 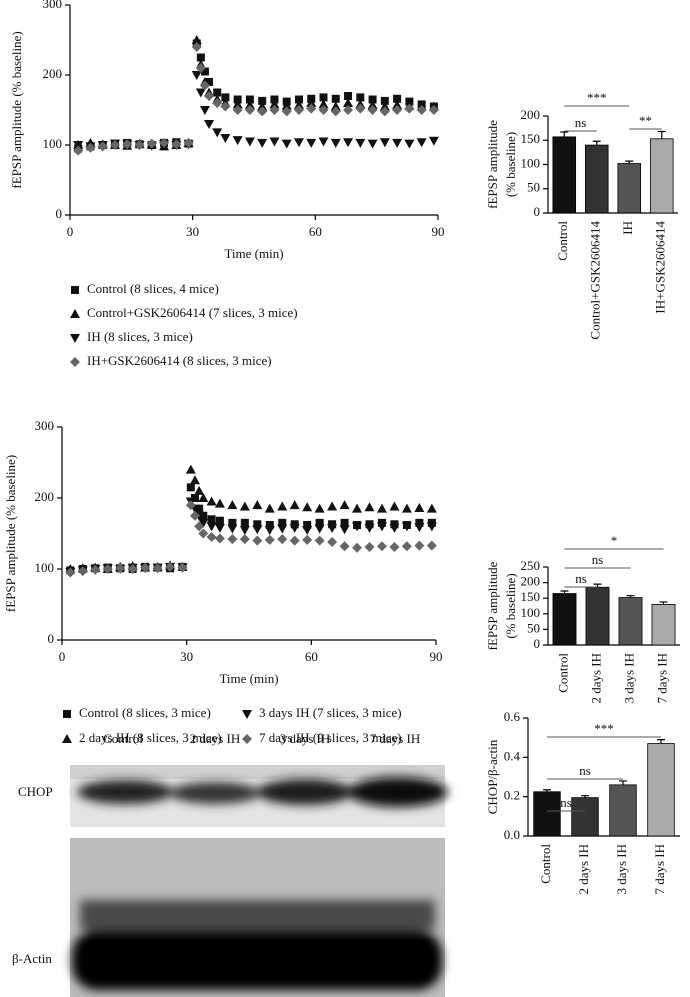 What do you see at coordinates (597, 97) in the screenshot?
I see `significance-label: ***` at bounding box center [597, 97].